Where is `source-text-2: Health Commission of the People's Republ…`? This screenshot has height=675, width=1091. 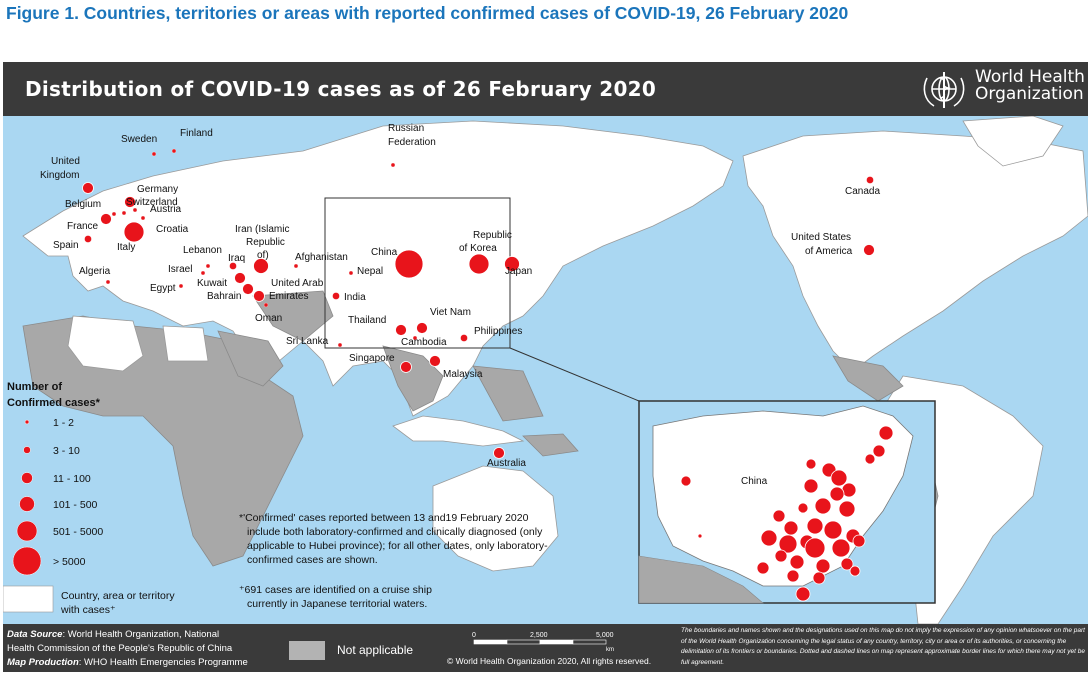
source-text-2: Health Commission of the People's Republ… is located at coordinates (120, 648).